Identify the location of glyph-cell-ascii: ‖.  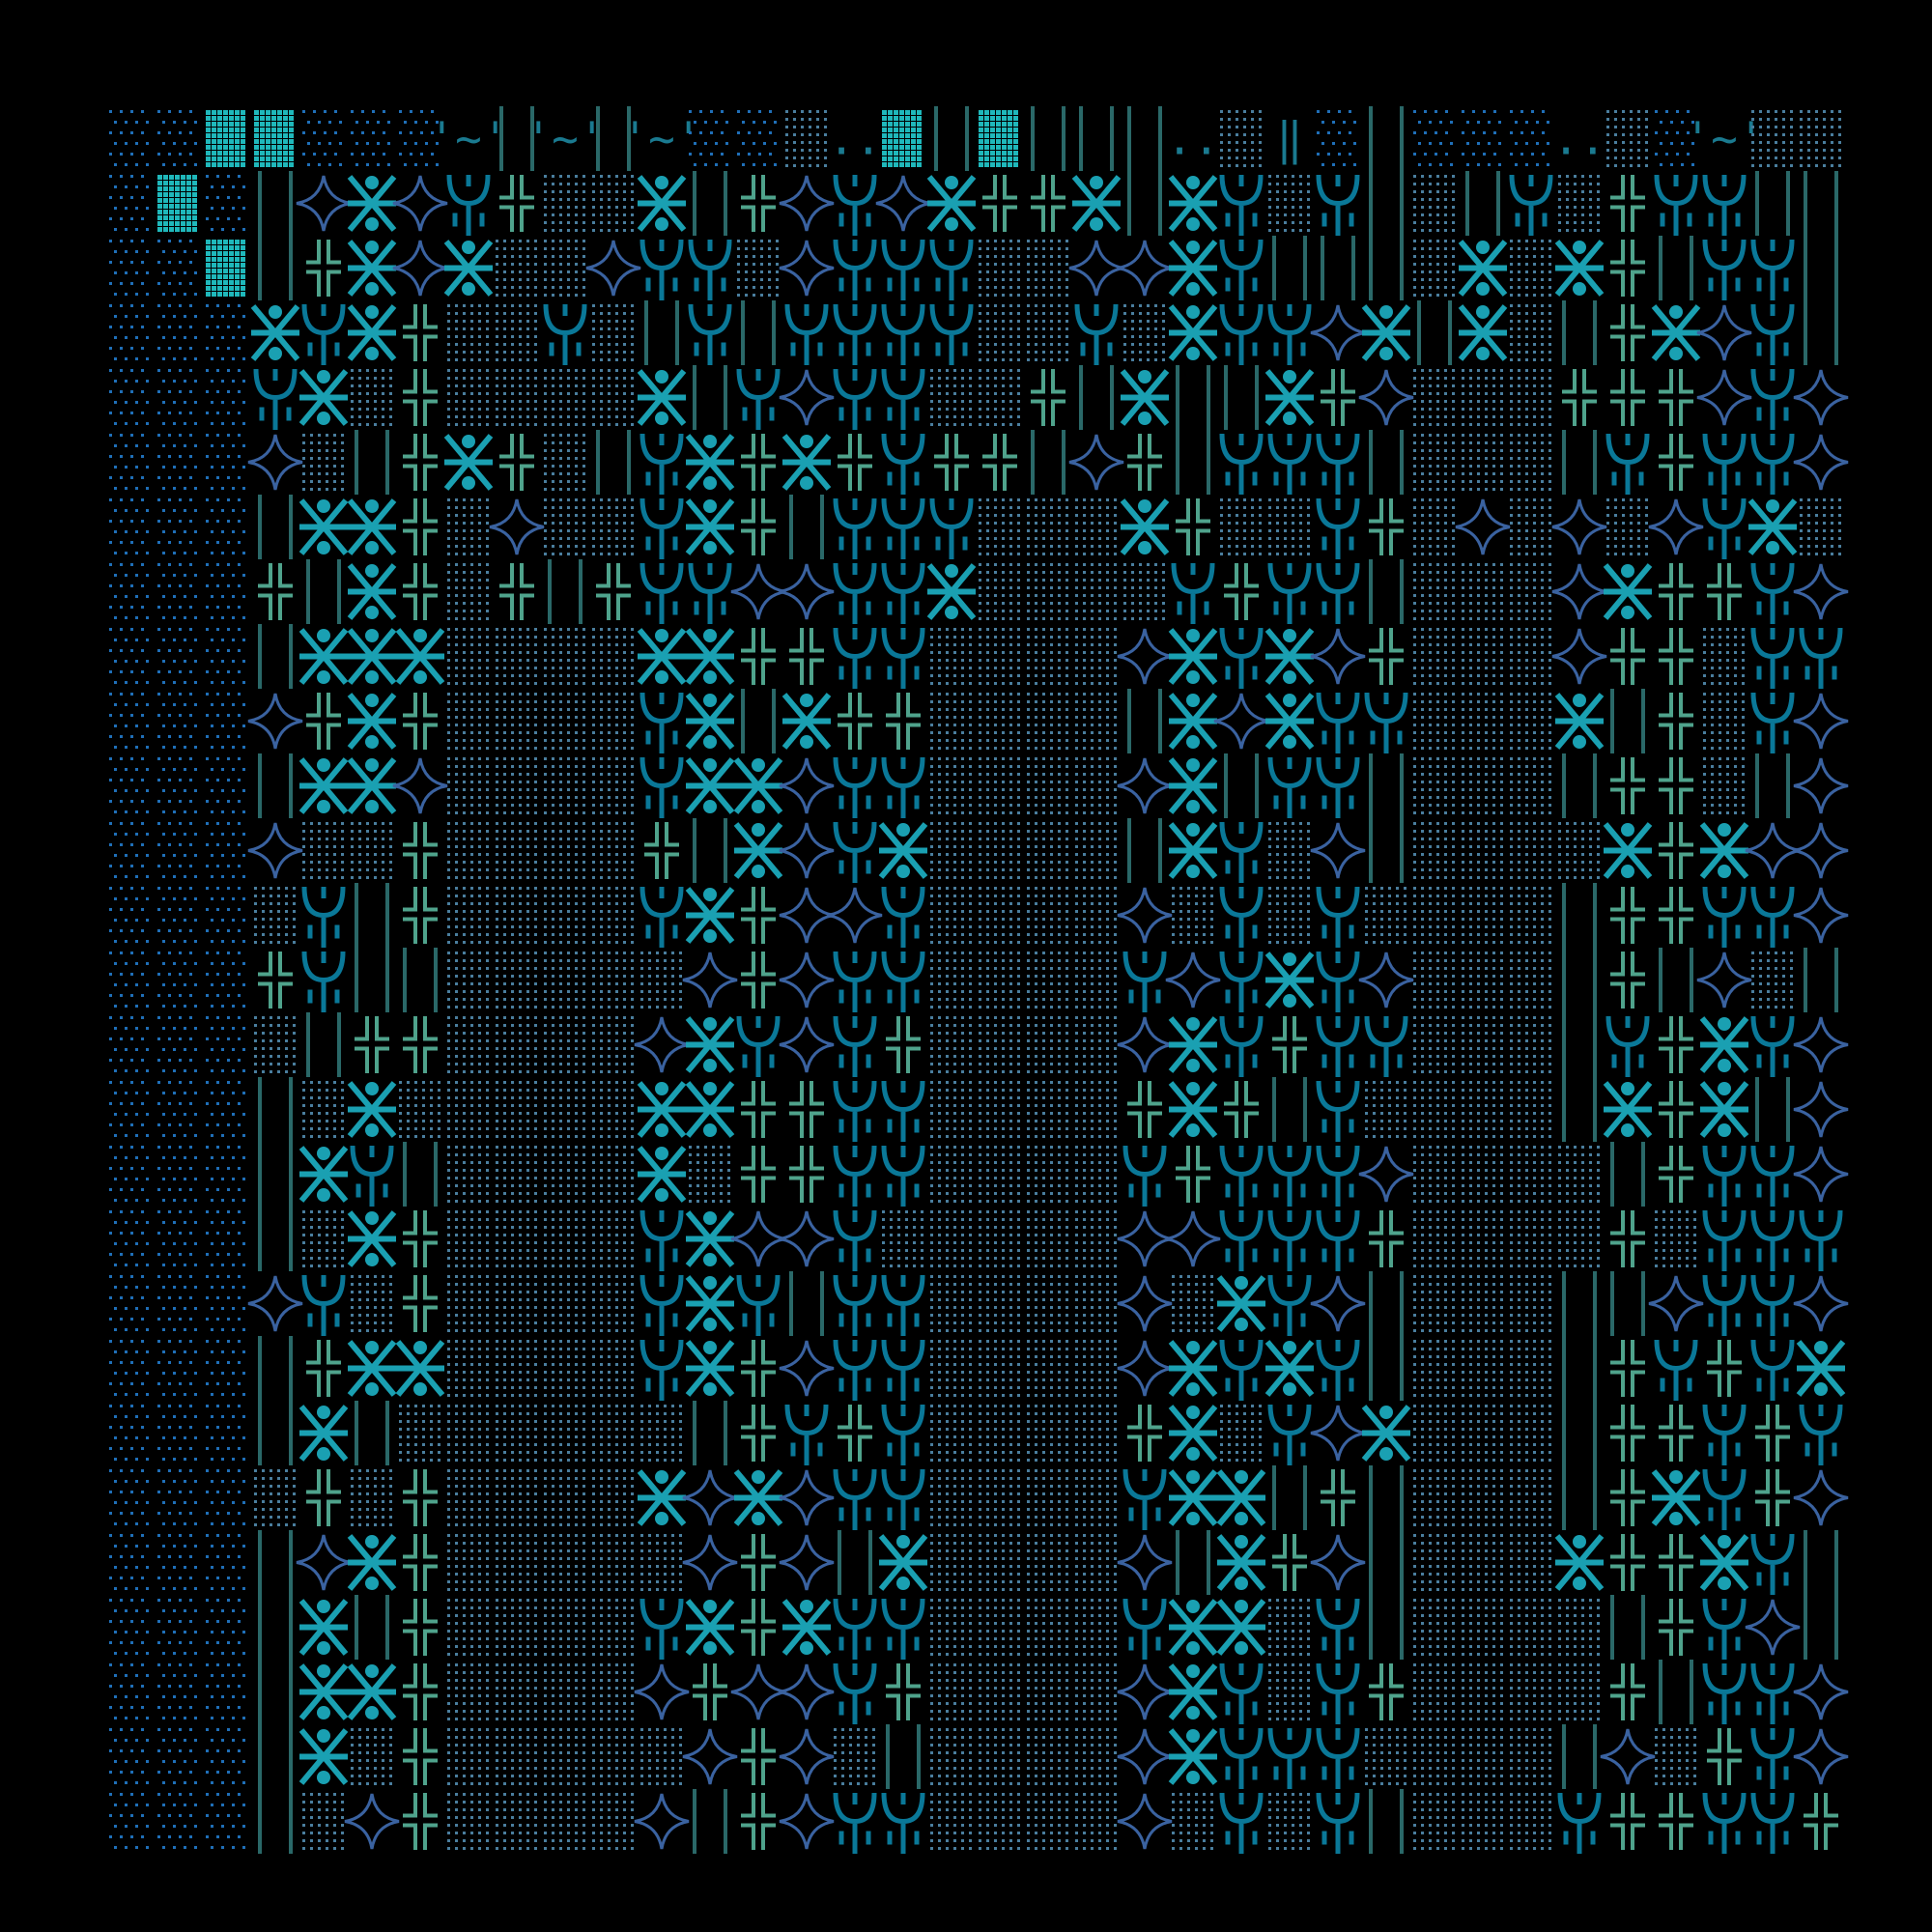
(1289, 139).